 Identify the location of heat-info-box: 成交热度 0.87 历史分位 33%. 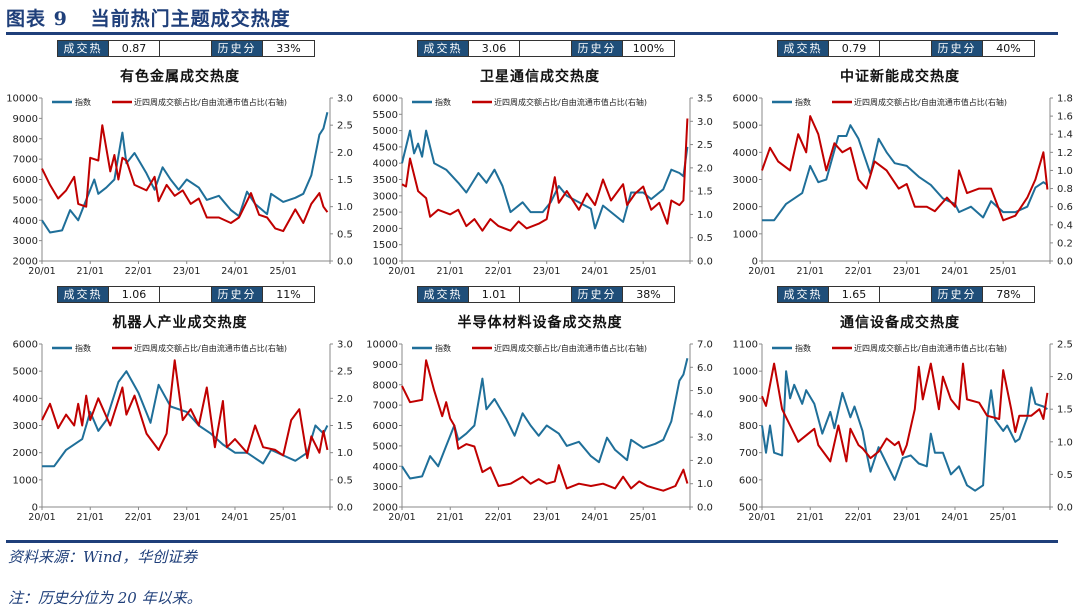
(186, 55).